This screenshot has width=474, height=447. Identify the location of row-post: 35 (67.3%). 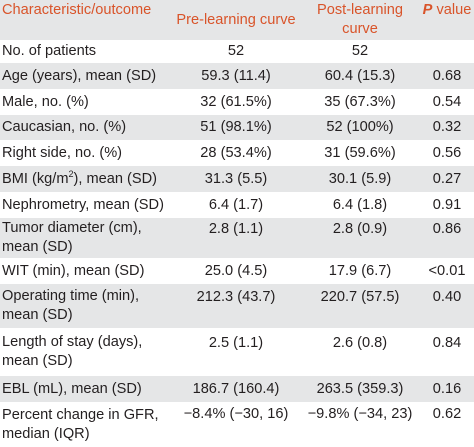
(360, 101).